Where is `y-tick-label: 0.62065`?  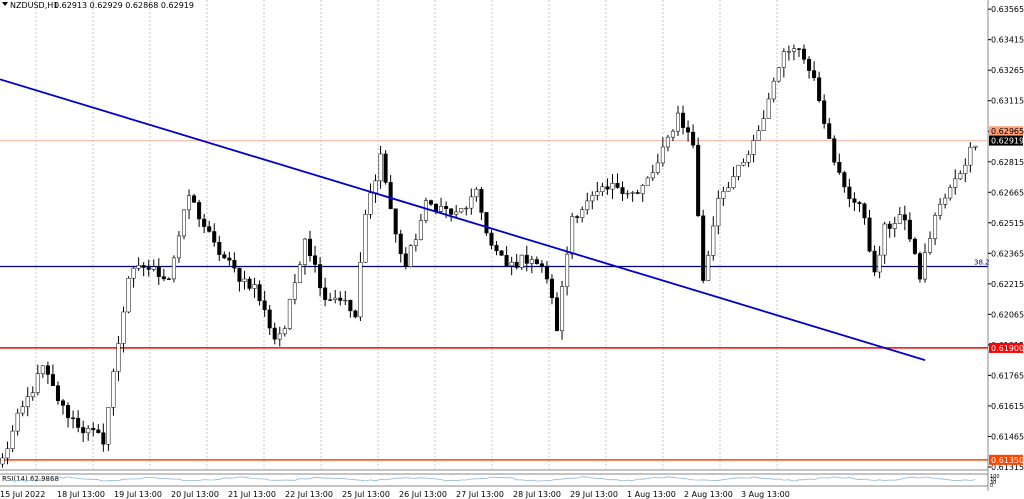 y-tick-label: 0.62065 is located at coordinates (1007, 314).